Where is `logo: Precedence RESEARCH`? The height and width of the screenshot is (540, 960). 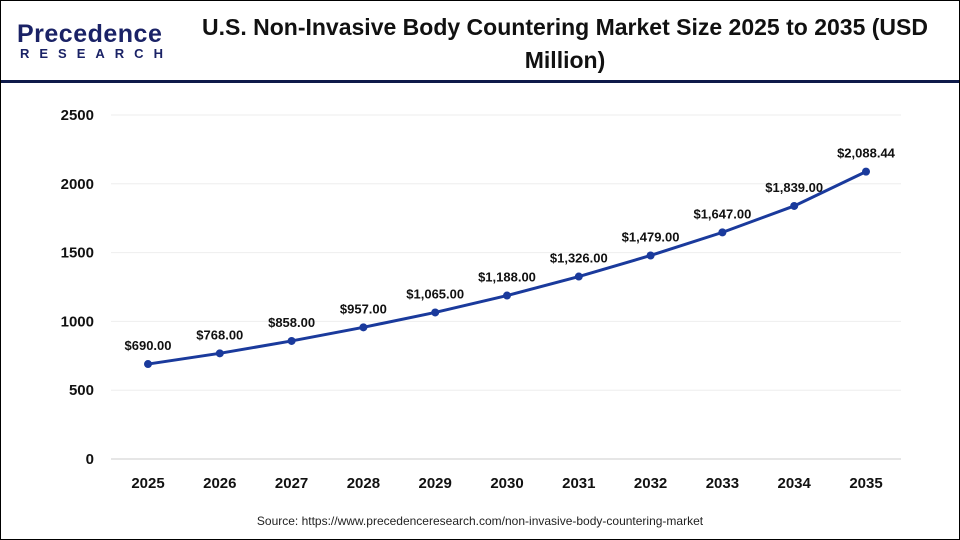
logo: Precedence RESEARCH is located at coordinates (95, 41).